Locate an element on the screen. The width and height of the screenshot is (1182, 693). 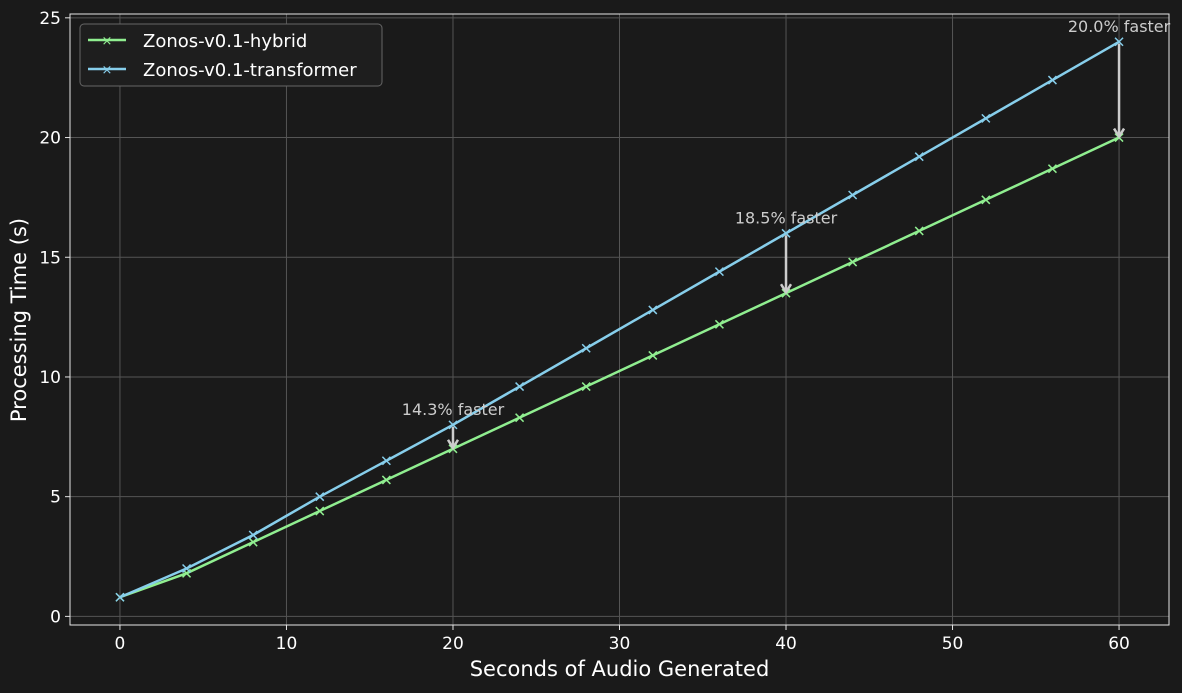
y-tick-label: 25 is located at coordinates (50, 19).